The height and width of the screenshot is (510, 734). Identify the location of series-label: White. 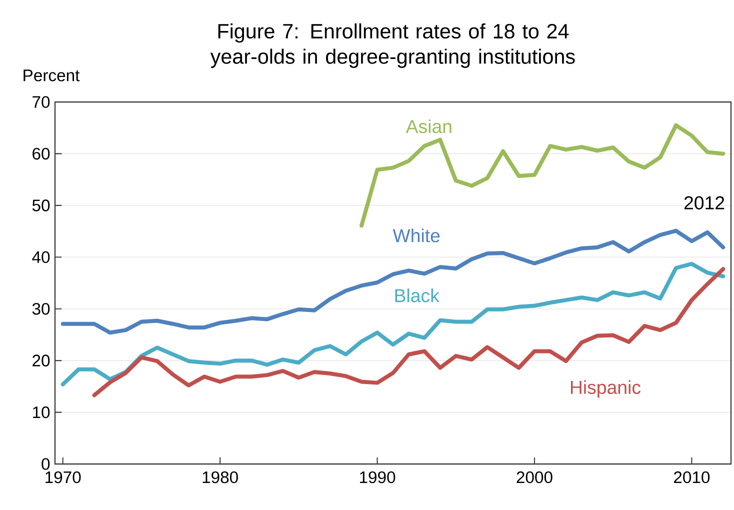
(416, 235).